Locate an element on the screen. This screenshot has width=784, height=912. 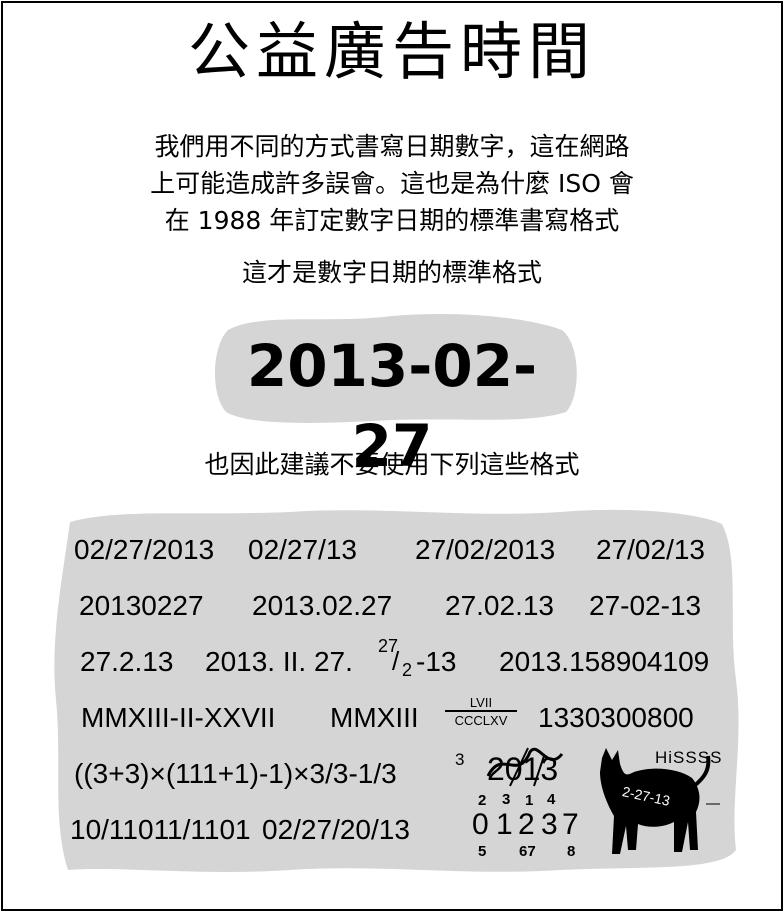
date-format: 27/02/2013 is located at coordinates (485, 549).